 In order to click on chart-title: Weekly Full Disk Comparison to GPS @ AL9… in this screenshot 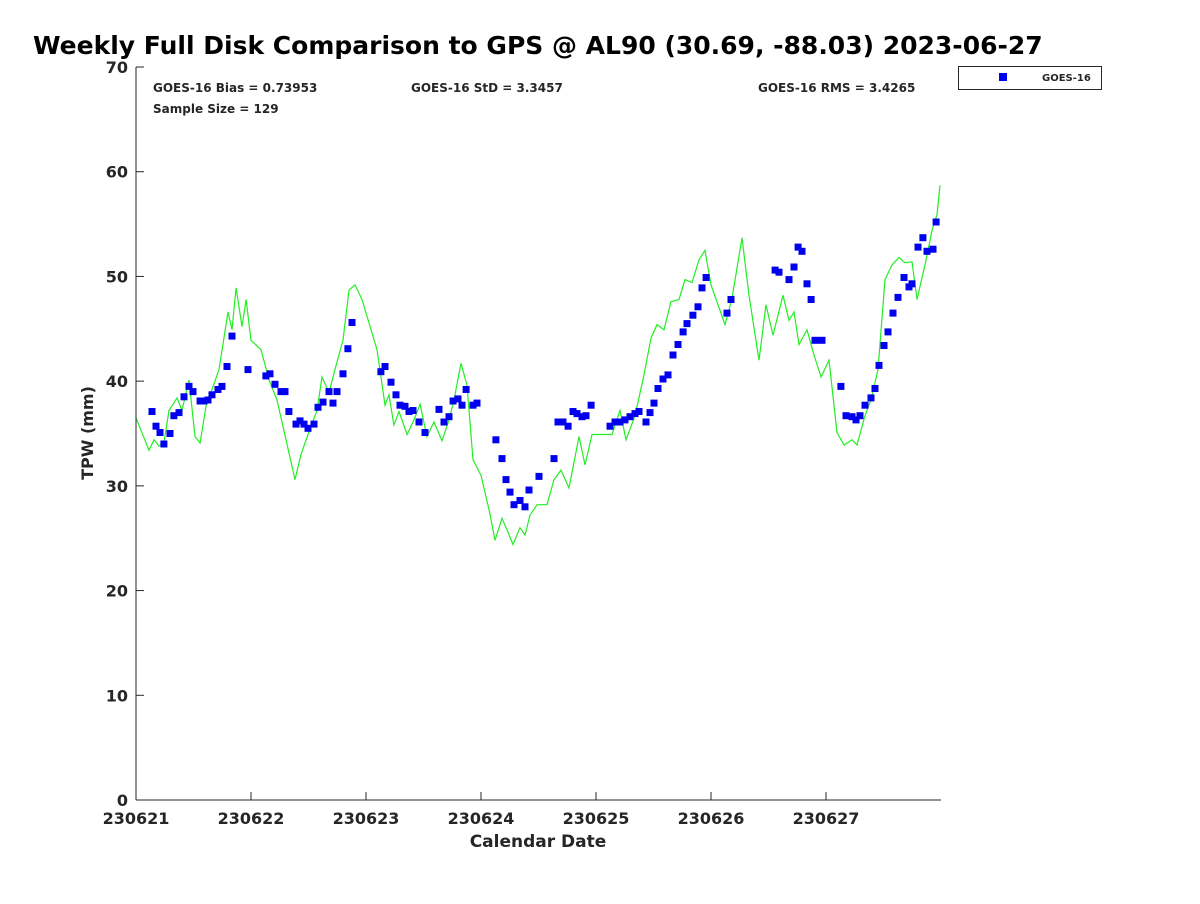, I will do `click(538, 45)`.